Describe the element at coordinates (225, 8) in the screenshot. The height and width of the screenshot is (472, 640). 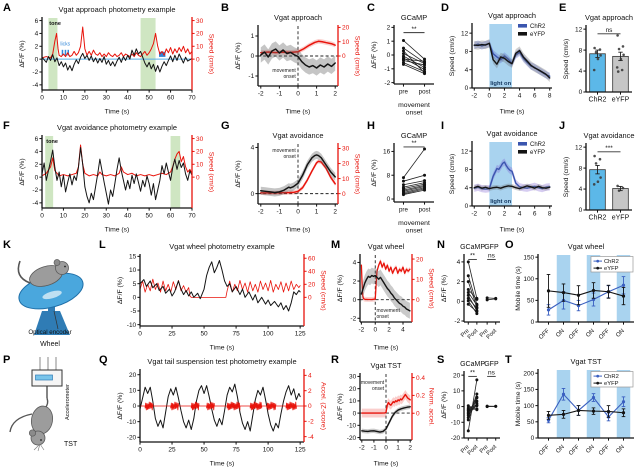
I see `panel-letter-b: B` at that location.